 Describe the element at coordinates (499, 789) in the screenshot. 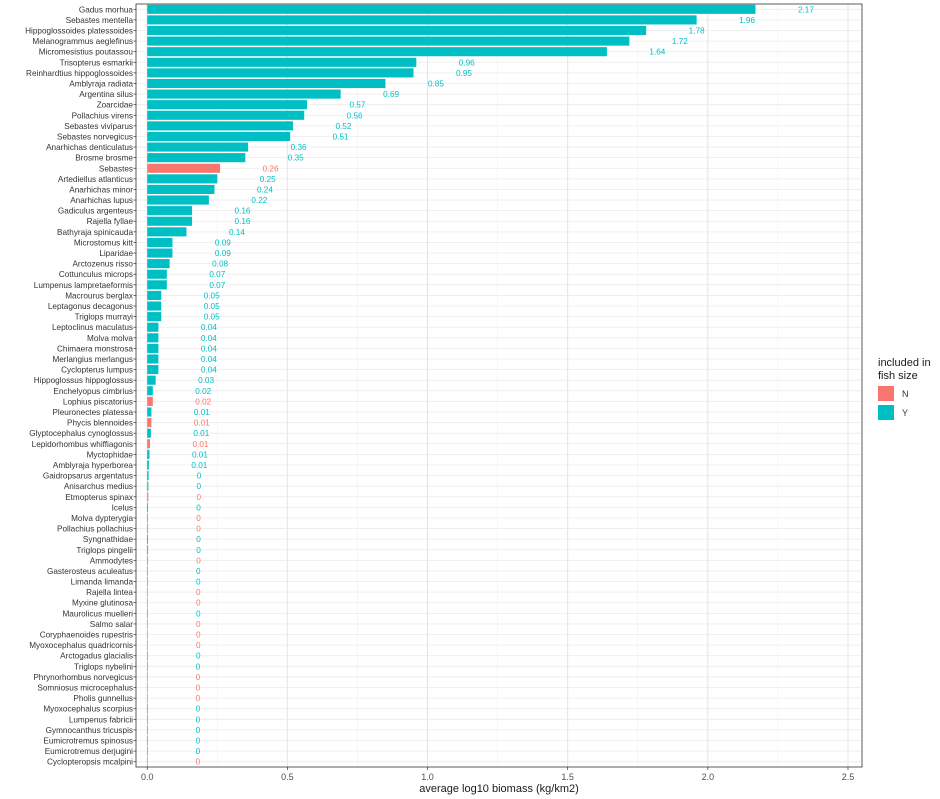

I see `x-axis-title: average log10 biomass (kg/km2)` at that location.